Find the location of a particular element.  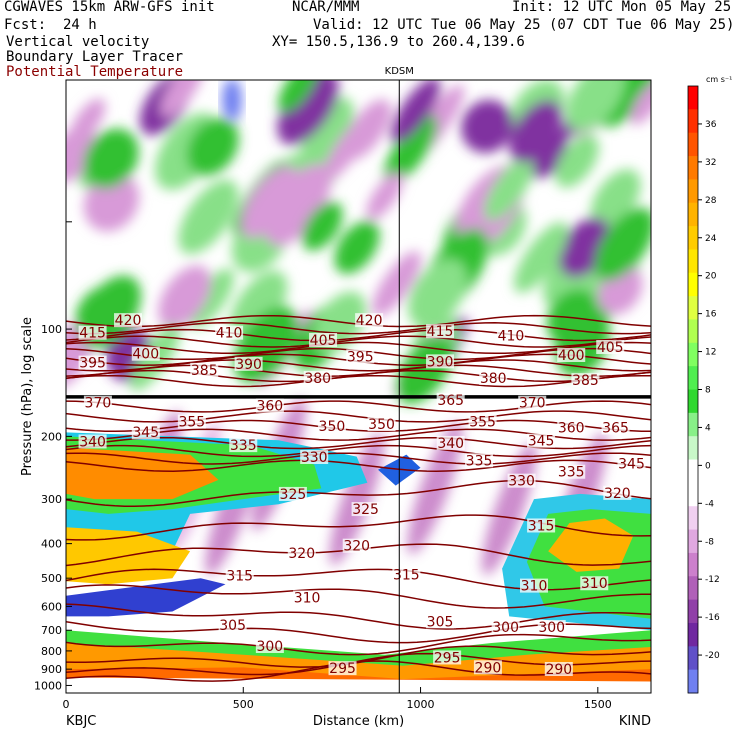

right-endpoint-label: KIND is located at coordinates (635, 721).